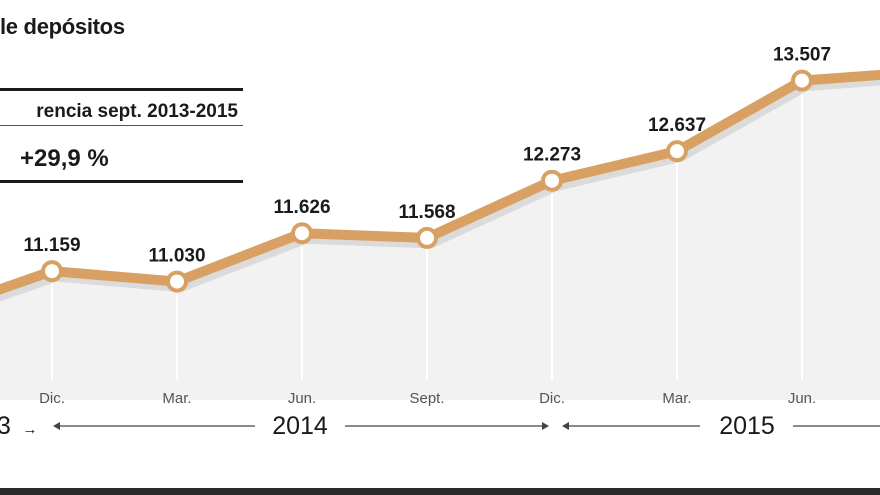  I want to click on year-label: 2015, so click(747, 426).